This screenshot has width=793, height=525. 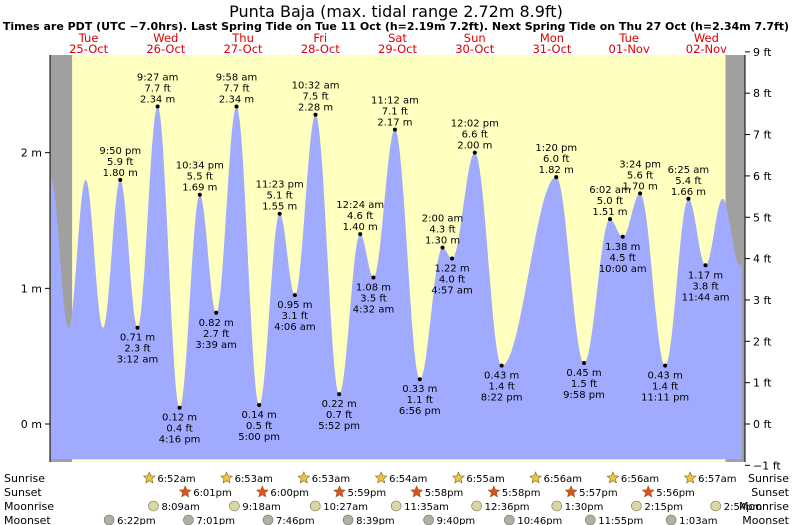 What do you see at coordinates (628, 38) in the screenshot?
I see `day-name: Tue` at bounding box center [628, 38].